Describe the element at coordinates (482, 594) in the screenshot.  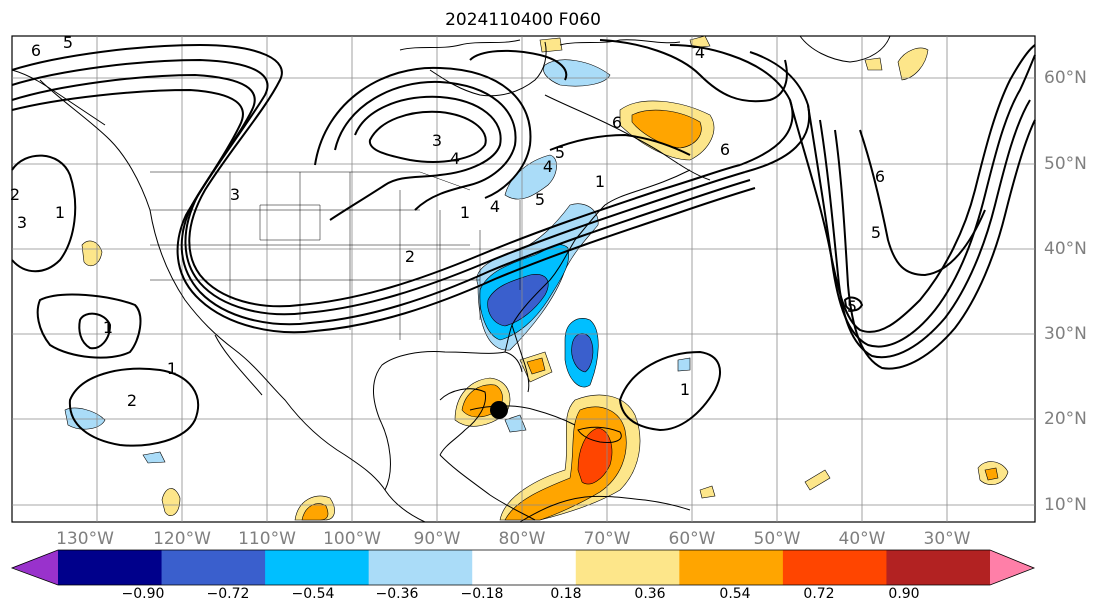
I see `colorbar-tick: −0.18` at that location.